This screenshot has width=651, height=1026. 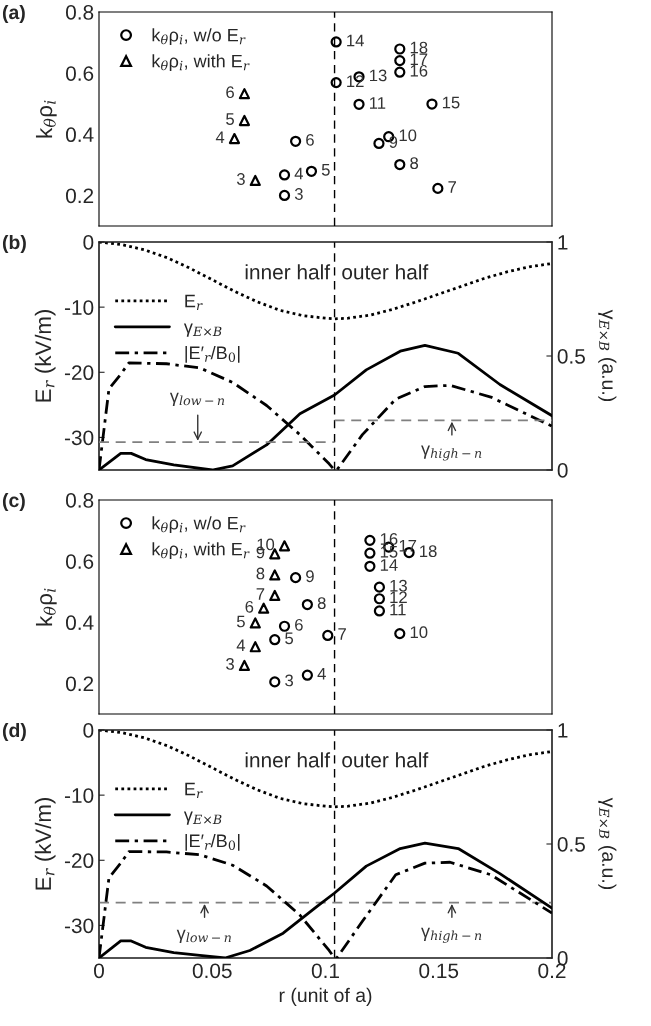 What do you see at coordinates (325, 971) in the screenshot?
I see `x-tick-label: 0.1` at bounding box center [325, 971].